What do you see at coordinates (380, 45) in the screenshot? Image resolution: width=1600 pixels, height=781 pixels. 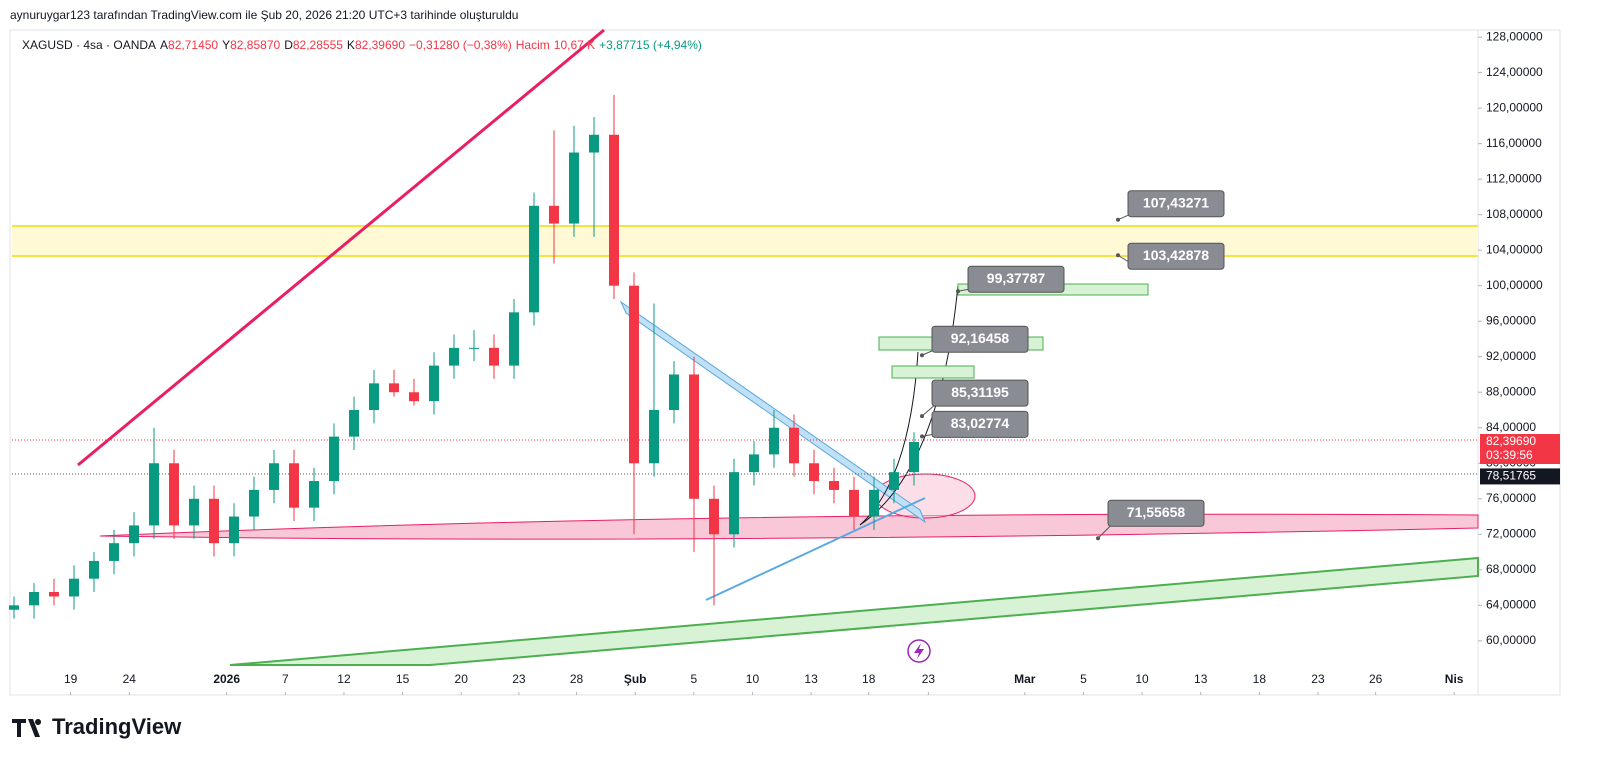 I see `legend-item: 82,39690` at bounding box center [380, 45].